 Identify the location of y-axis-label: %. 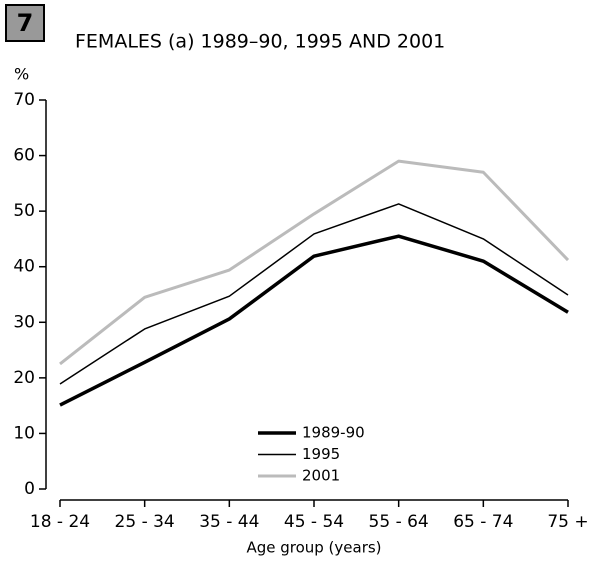
(21, 74).